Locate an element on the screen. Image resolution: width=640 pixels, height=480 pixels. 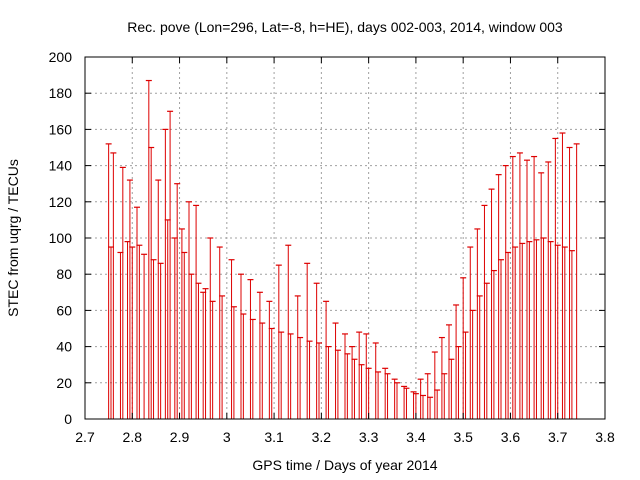
x-tick-label: 3 is located at coordinates (227, 437).